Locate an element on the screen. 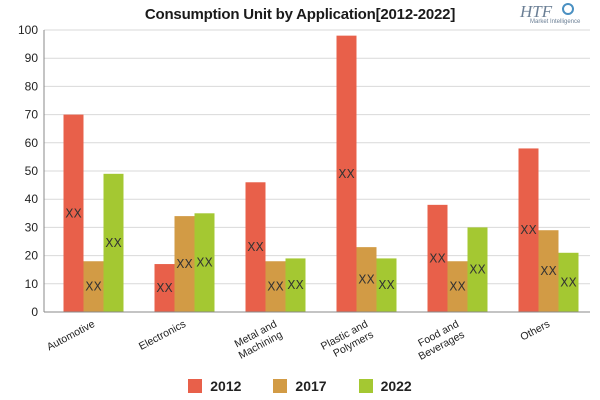 This screenshot has height=400, width=600. legend: 2012 2017 2022 is located at coordinates (300, 388).